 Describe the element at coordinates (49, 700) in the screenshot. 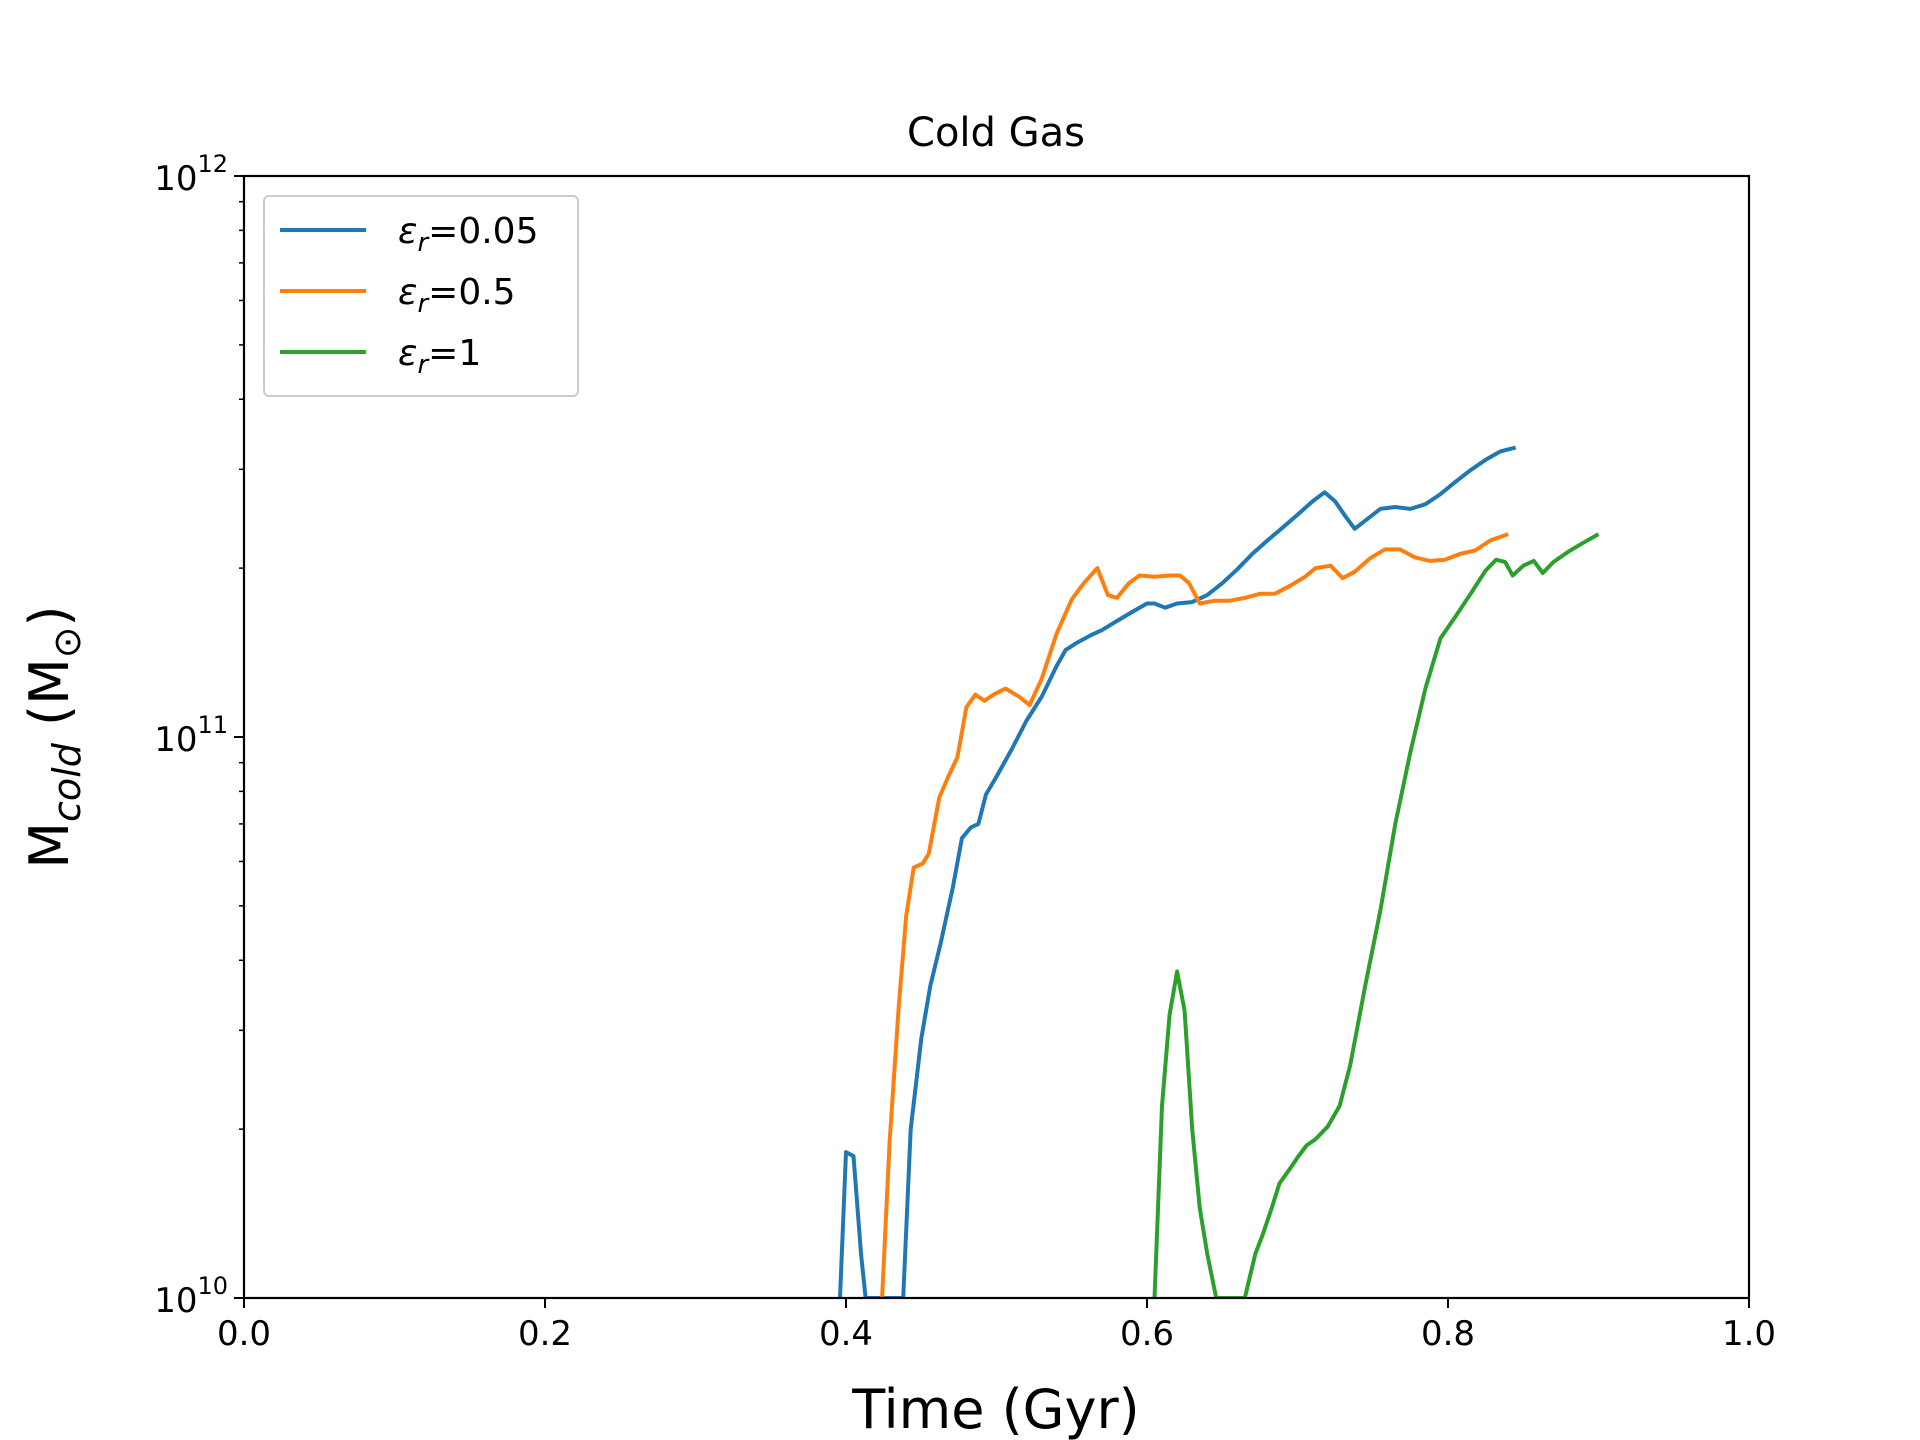

I see `y-axis-label-unit-open: (M` at that location.